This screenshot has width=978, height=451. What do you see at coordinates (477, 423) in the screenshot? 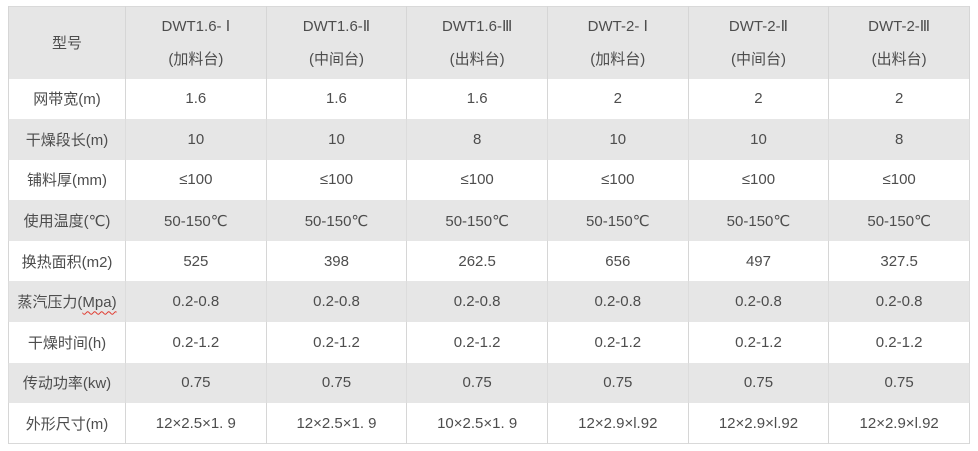
I see `table-cell: 10×2.5×1. 9` at bounding box center [477, 423].